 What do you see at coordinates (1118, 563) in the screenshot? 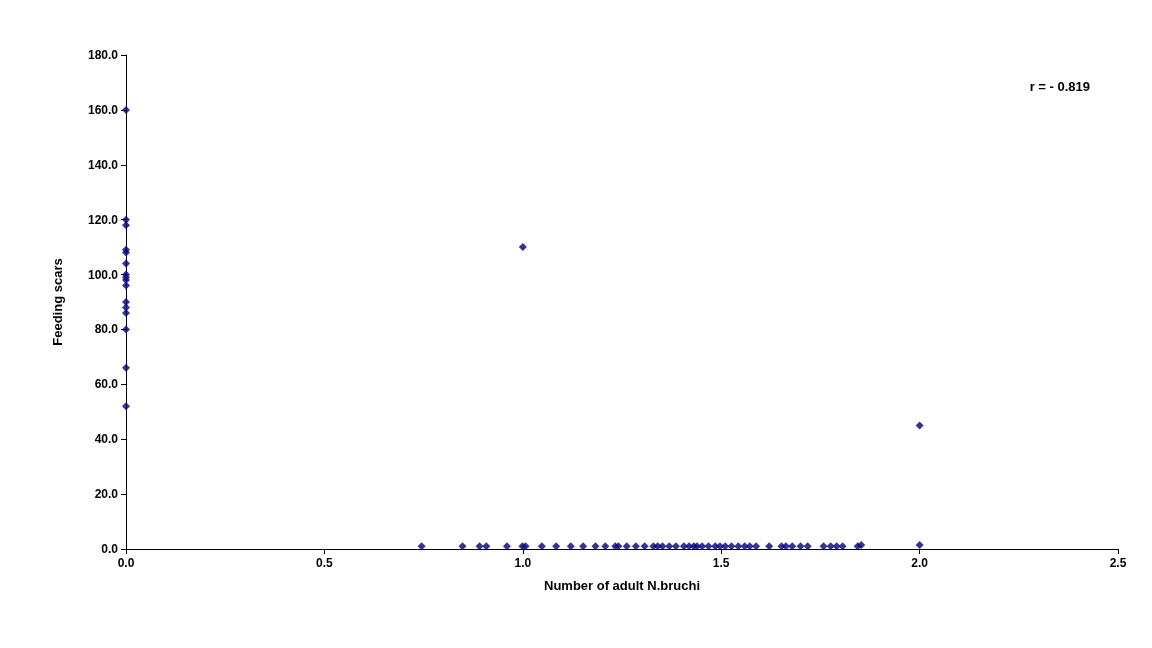
I see `x-tick-label: 2.5` at bounding box center [1118, 563].